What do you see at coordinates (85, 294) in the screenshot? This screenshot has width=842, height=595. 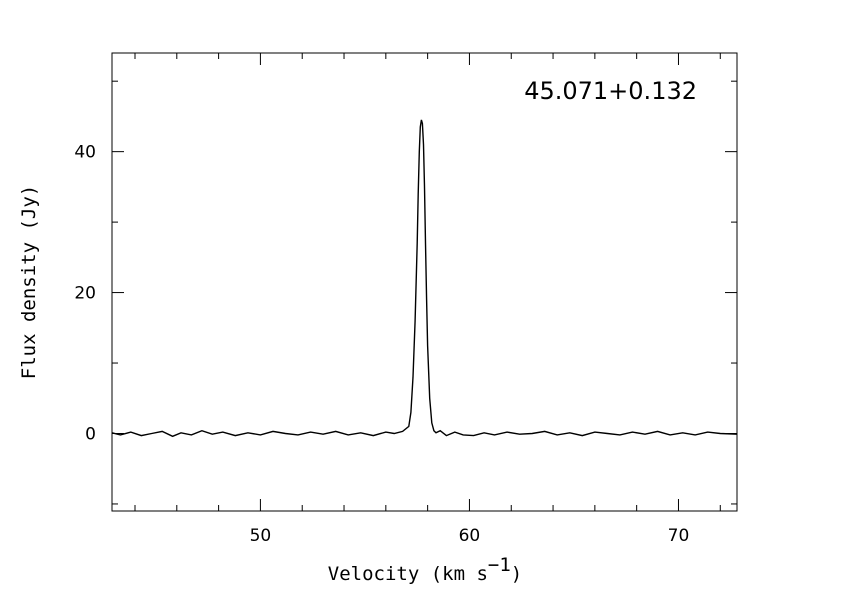 I see `y-tick-label: 20` at bounding box center [85, 294].